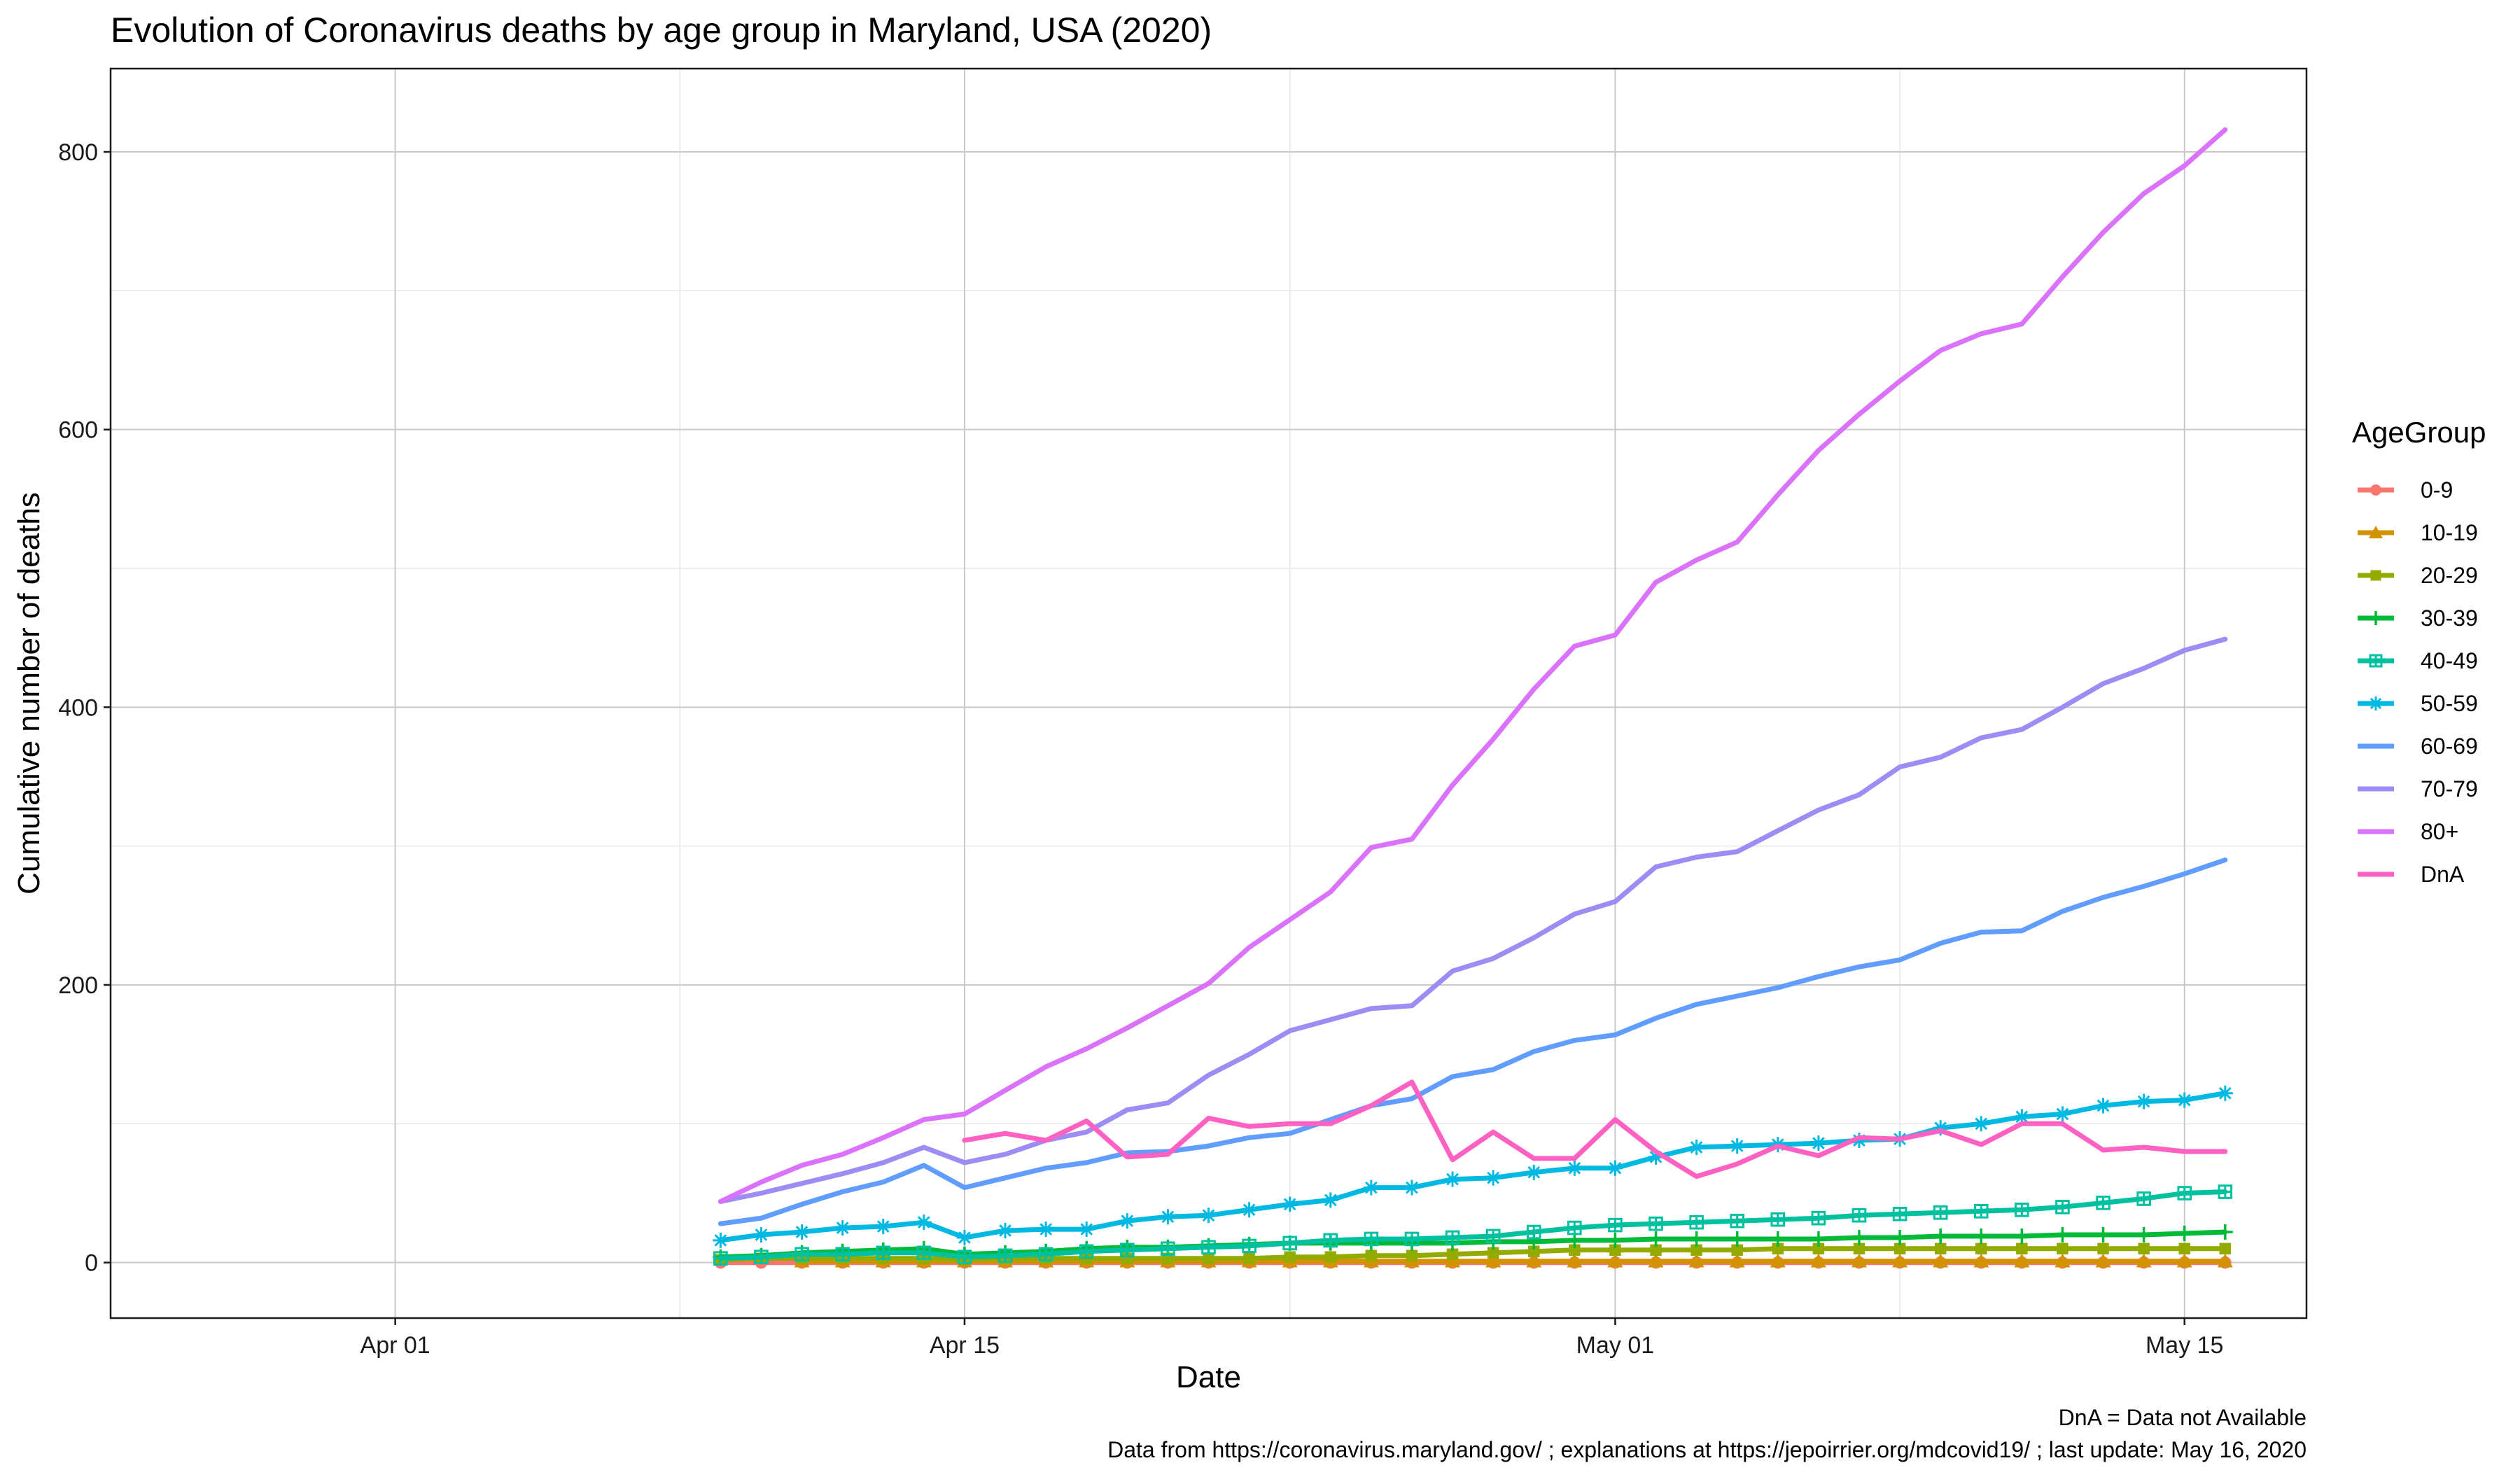 Image resolution: width=2520 pixels, height=1470 pixels. What do you see at coordinates (1292, 1338) in the screenshot?
I see `x-axis: Apr 01 Apr 15 May 01 May 15` at bounding box center [1292, 1338].